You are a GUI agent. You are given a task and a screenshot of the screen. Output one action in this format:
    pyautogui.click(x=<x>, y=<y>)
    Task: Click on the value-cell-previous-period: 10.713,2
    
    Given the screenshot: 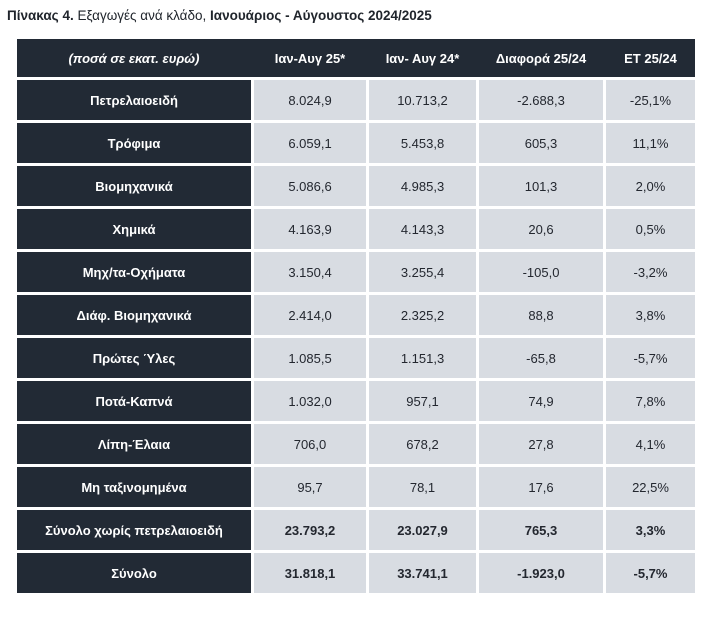 What is the action you would take?
    pyautogui.click(x=422, y=100)
    